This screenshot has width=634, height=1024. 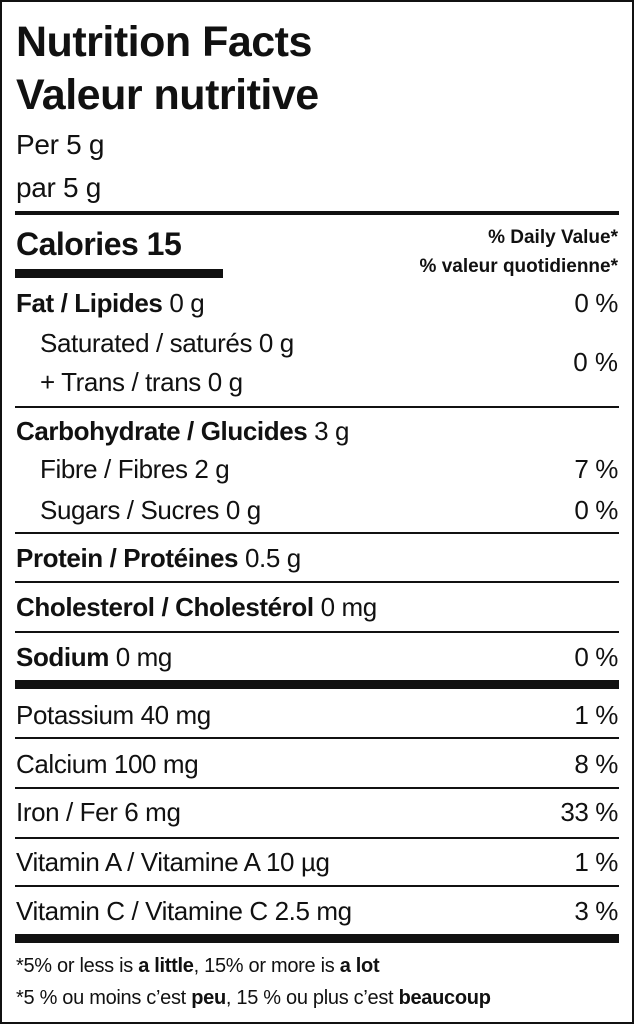 I want to click on nutrient-label: + Trans / trans, so click(x=120, y=382).